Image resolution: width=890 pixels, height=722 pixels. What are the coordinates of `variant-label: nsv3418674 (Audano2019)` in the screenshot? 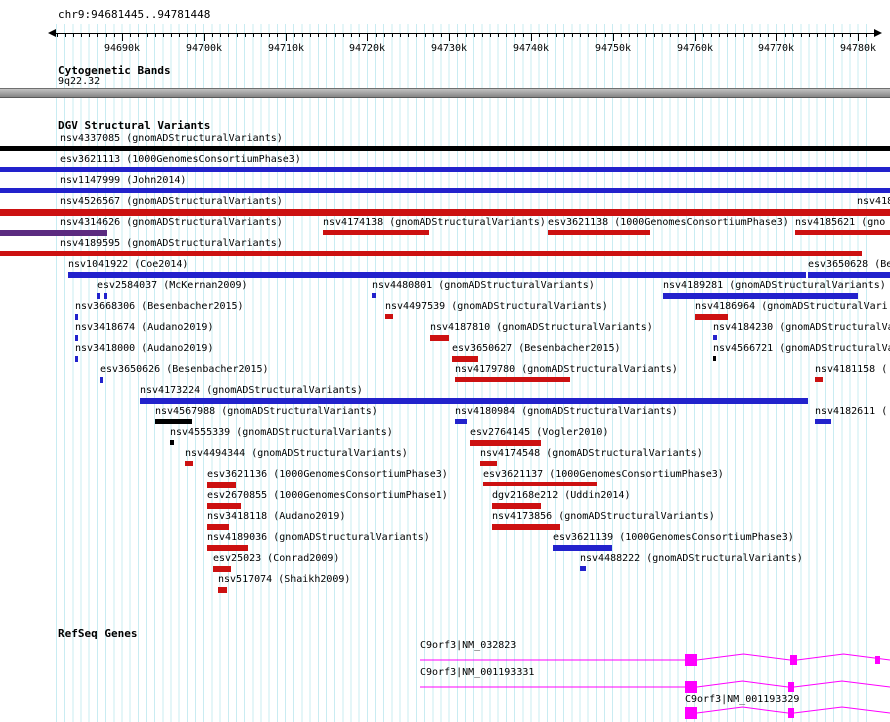 It's located at (144, 327).